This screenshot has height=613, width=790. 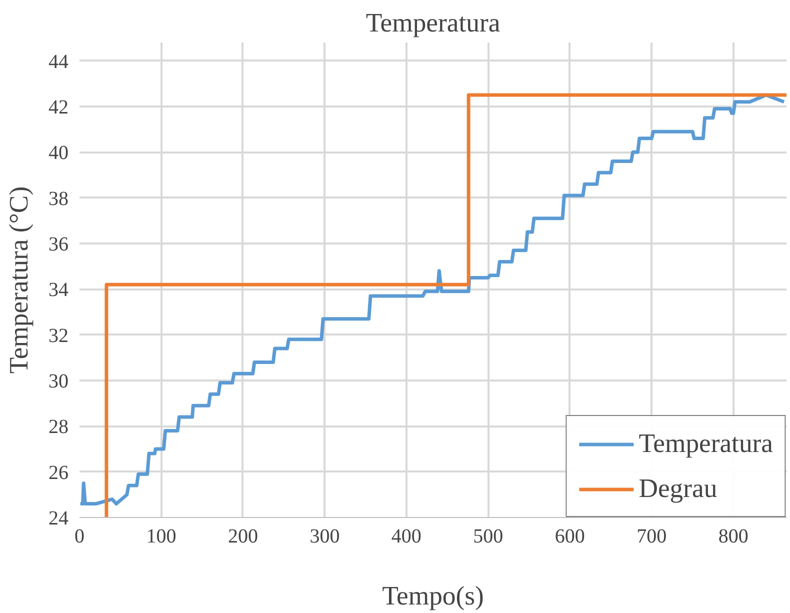 What do you see at coordinates (161, 537) in the screenshot?
I see `x-tick-label: 100` at bounding box center [161, 537].